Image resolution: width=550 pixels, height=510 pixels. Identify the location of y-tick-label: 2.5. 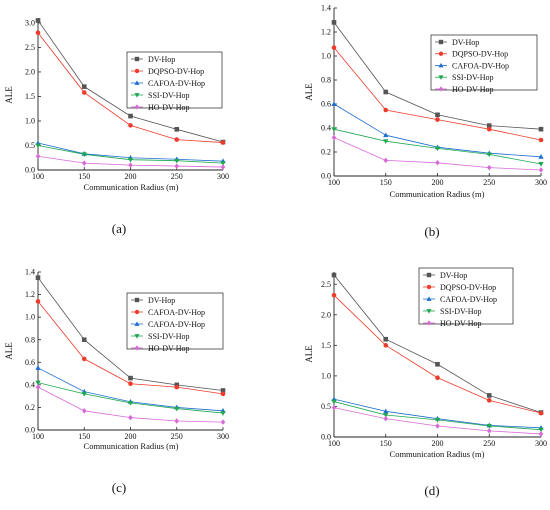
(30, 47).